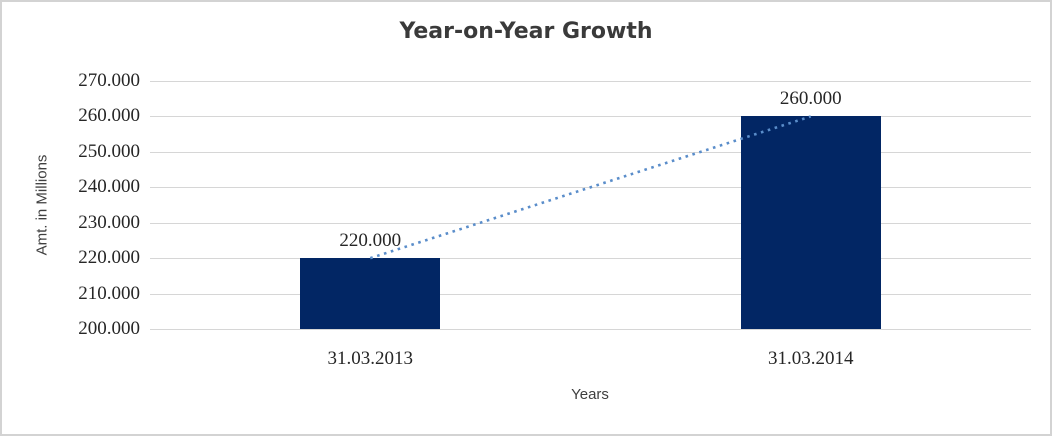  What do you see at coordinates (109, 222) in the screenshot?
I see `y-tick-label: 230.000` at bounding box center [109, 222].